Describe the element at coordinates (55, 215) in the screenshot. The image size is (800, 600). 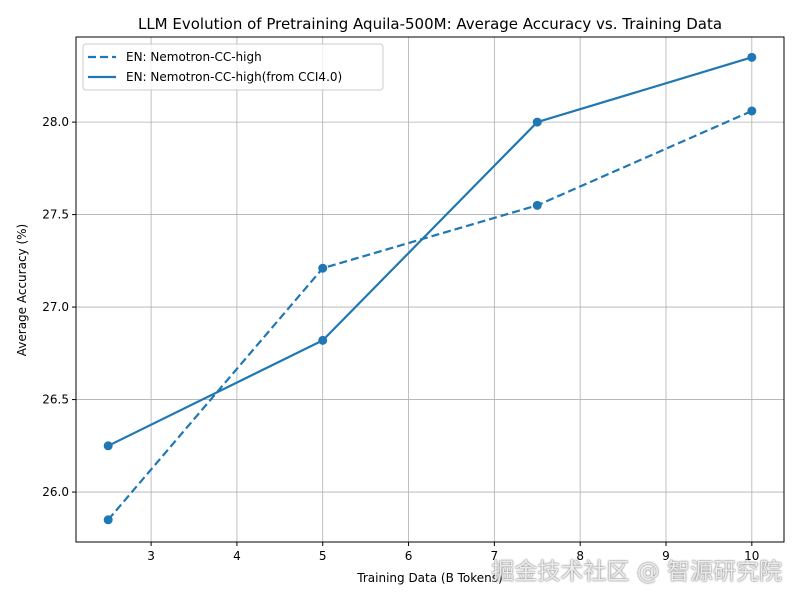
I see `y-tick-label: 27.5` at that location.